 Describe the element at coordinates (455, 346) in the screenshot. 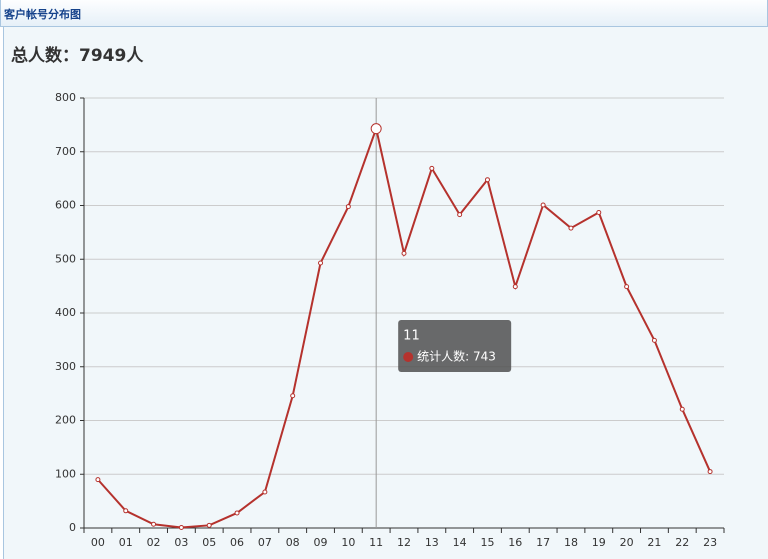

I see `tooltip` at that location.